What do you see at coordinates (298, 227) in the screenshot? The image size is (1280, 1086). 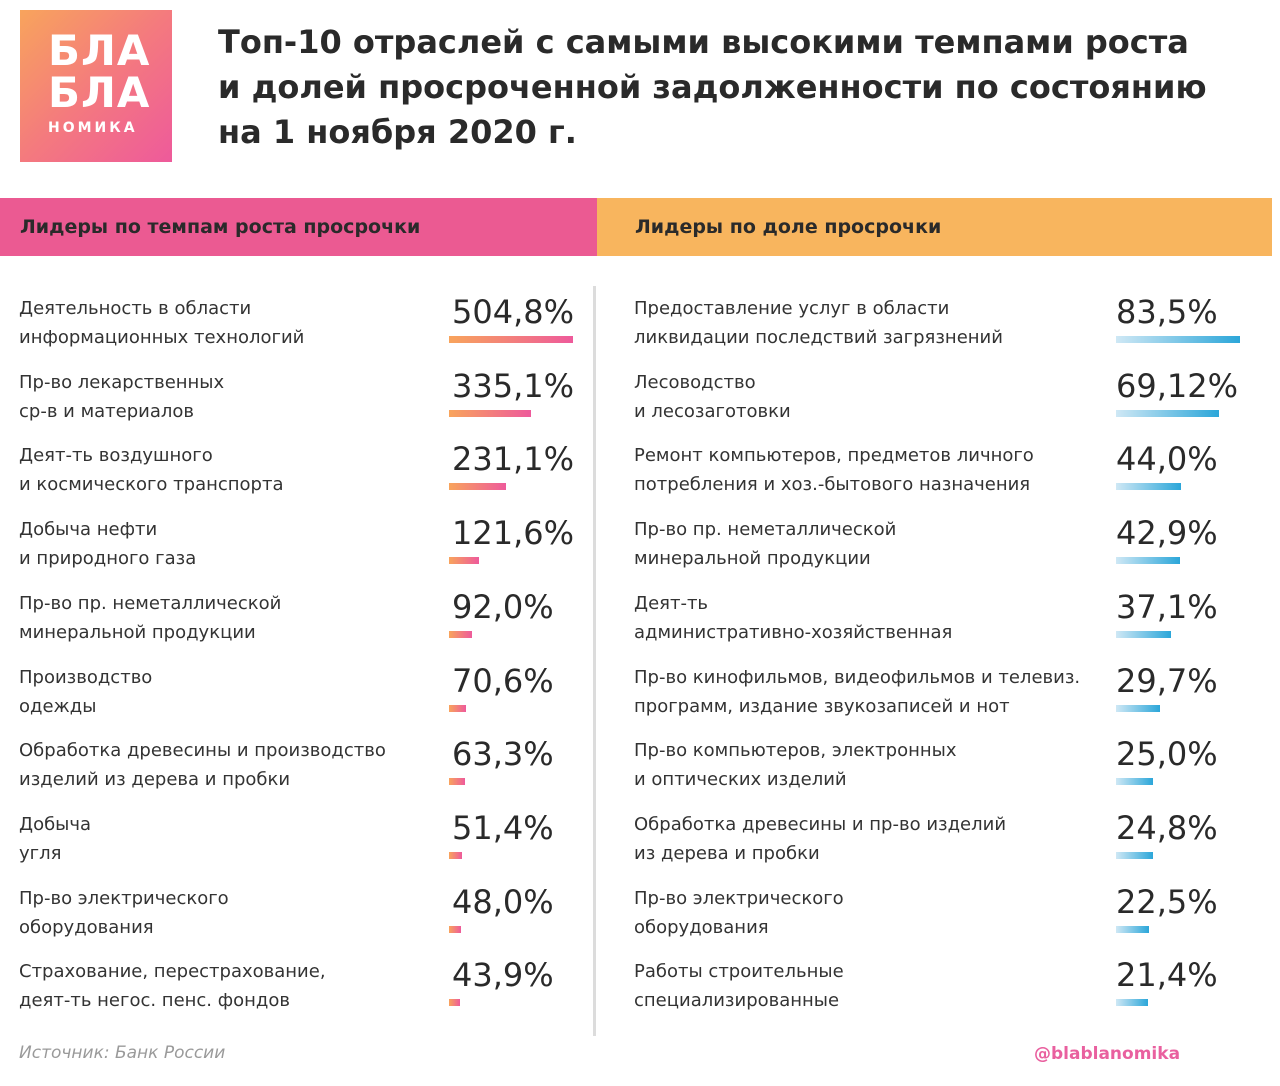 I see `growth-leaders-header: Лидеры по темпам роста просрочки` at bounding box center [298, 227].